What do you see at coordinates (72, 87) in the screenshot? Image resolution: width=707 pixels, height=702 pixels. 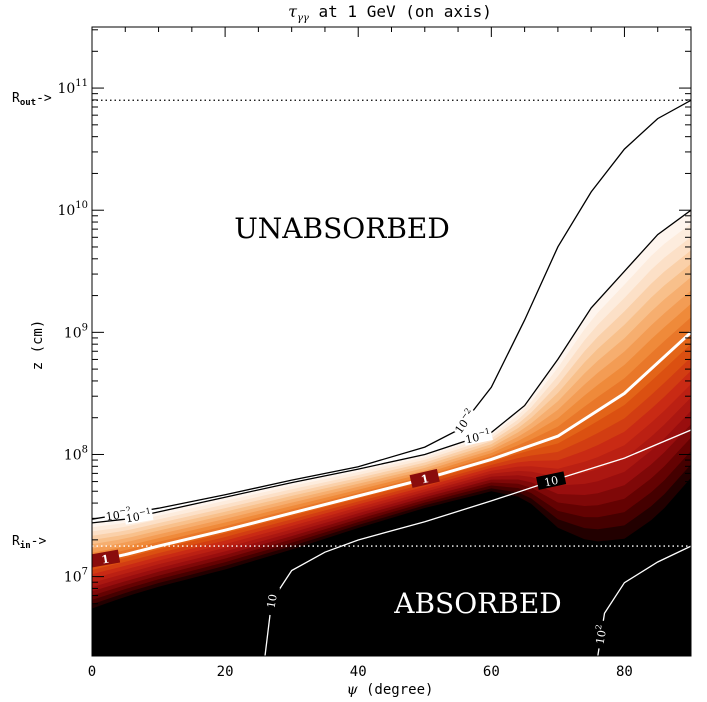 I see `y-tick-label: 10¹¹` at bounding box center [72, 87].